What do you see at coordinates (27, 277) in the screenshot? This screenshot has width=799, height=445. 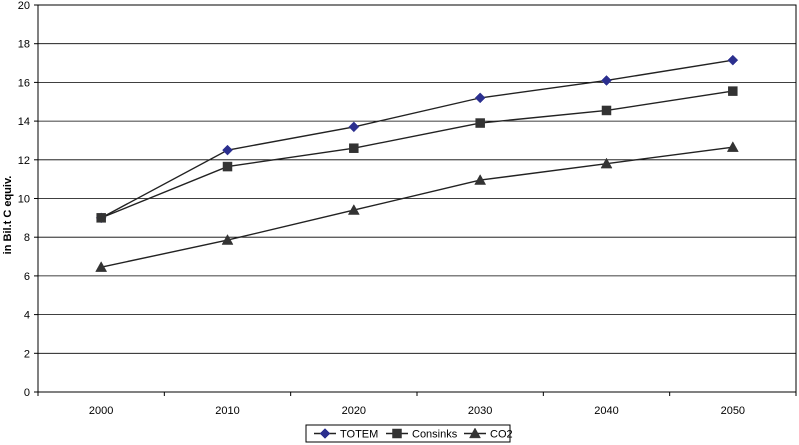 I see `y-tick-label: 6` at bounding box center [27, 277].